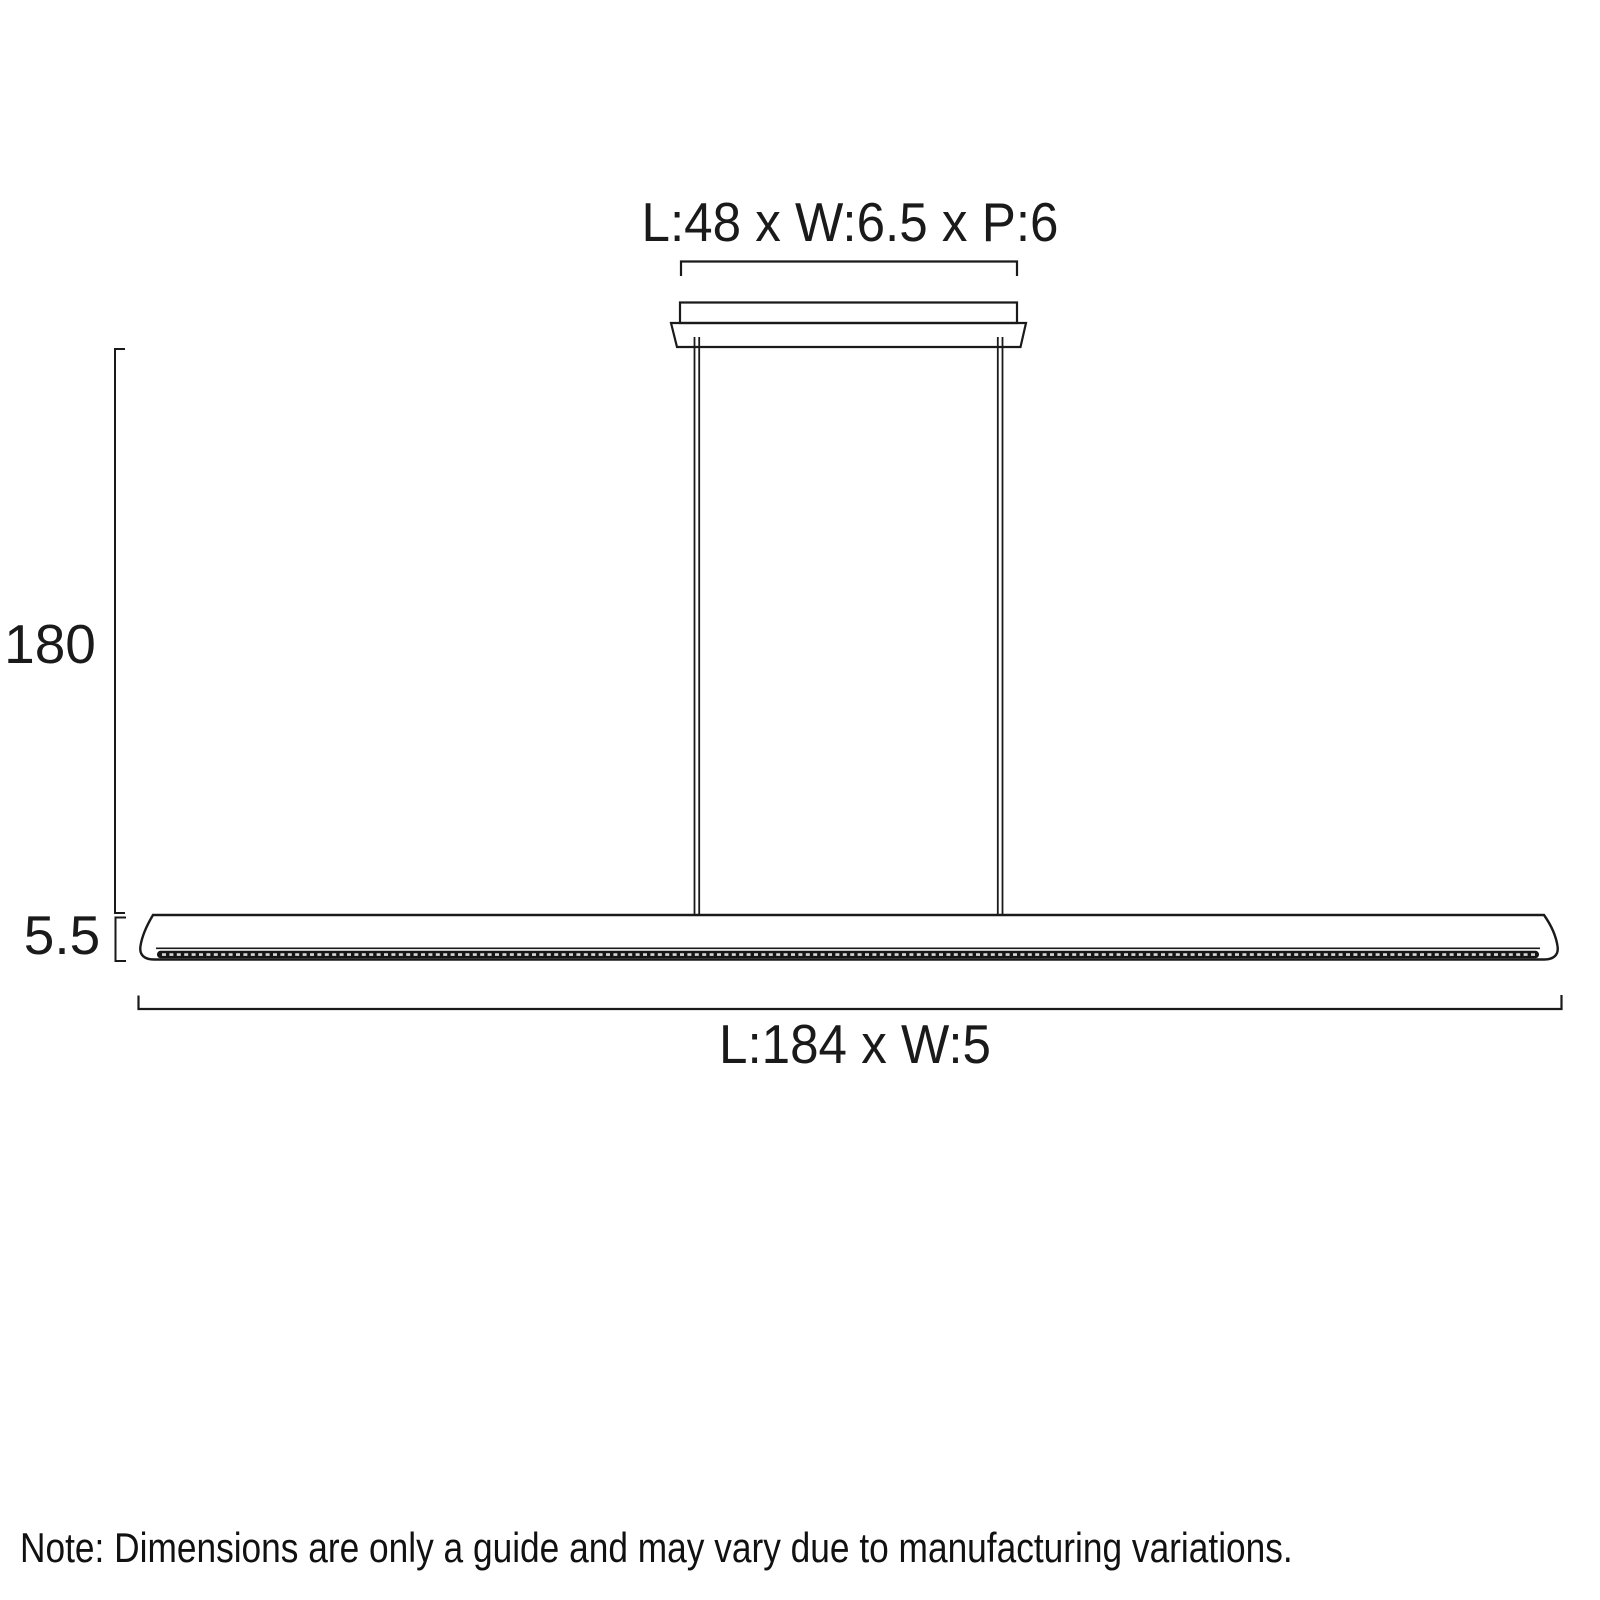  I want to click on canopy-dimension-bracket, so click(849, 268).